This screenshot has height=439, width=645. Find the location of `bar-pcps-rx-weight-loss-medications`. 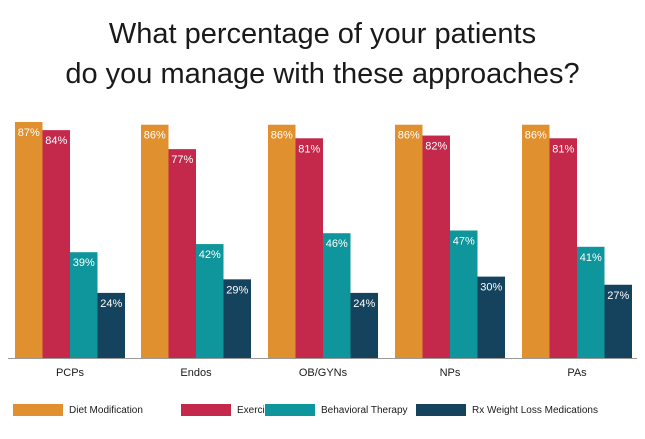

bar-pcps-rx-weight-loss-medications is located at coordinates (111, 325).